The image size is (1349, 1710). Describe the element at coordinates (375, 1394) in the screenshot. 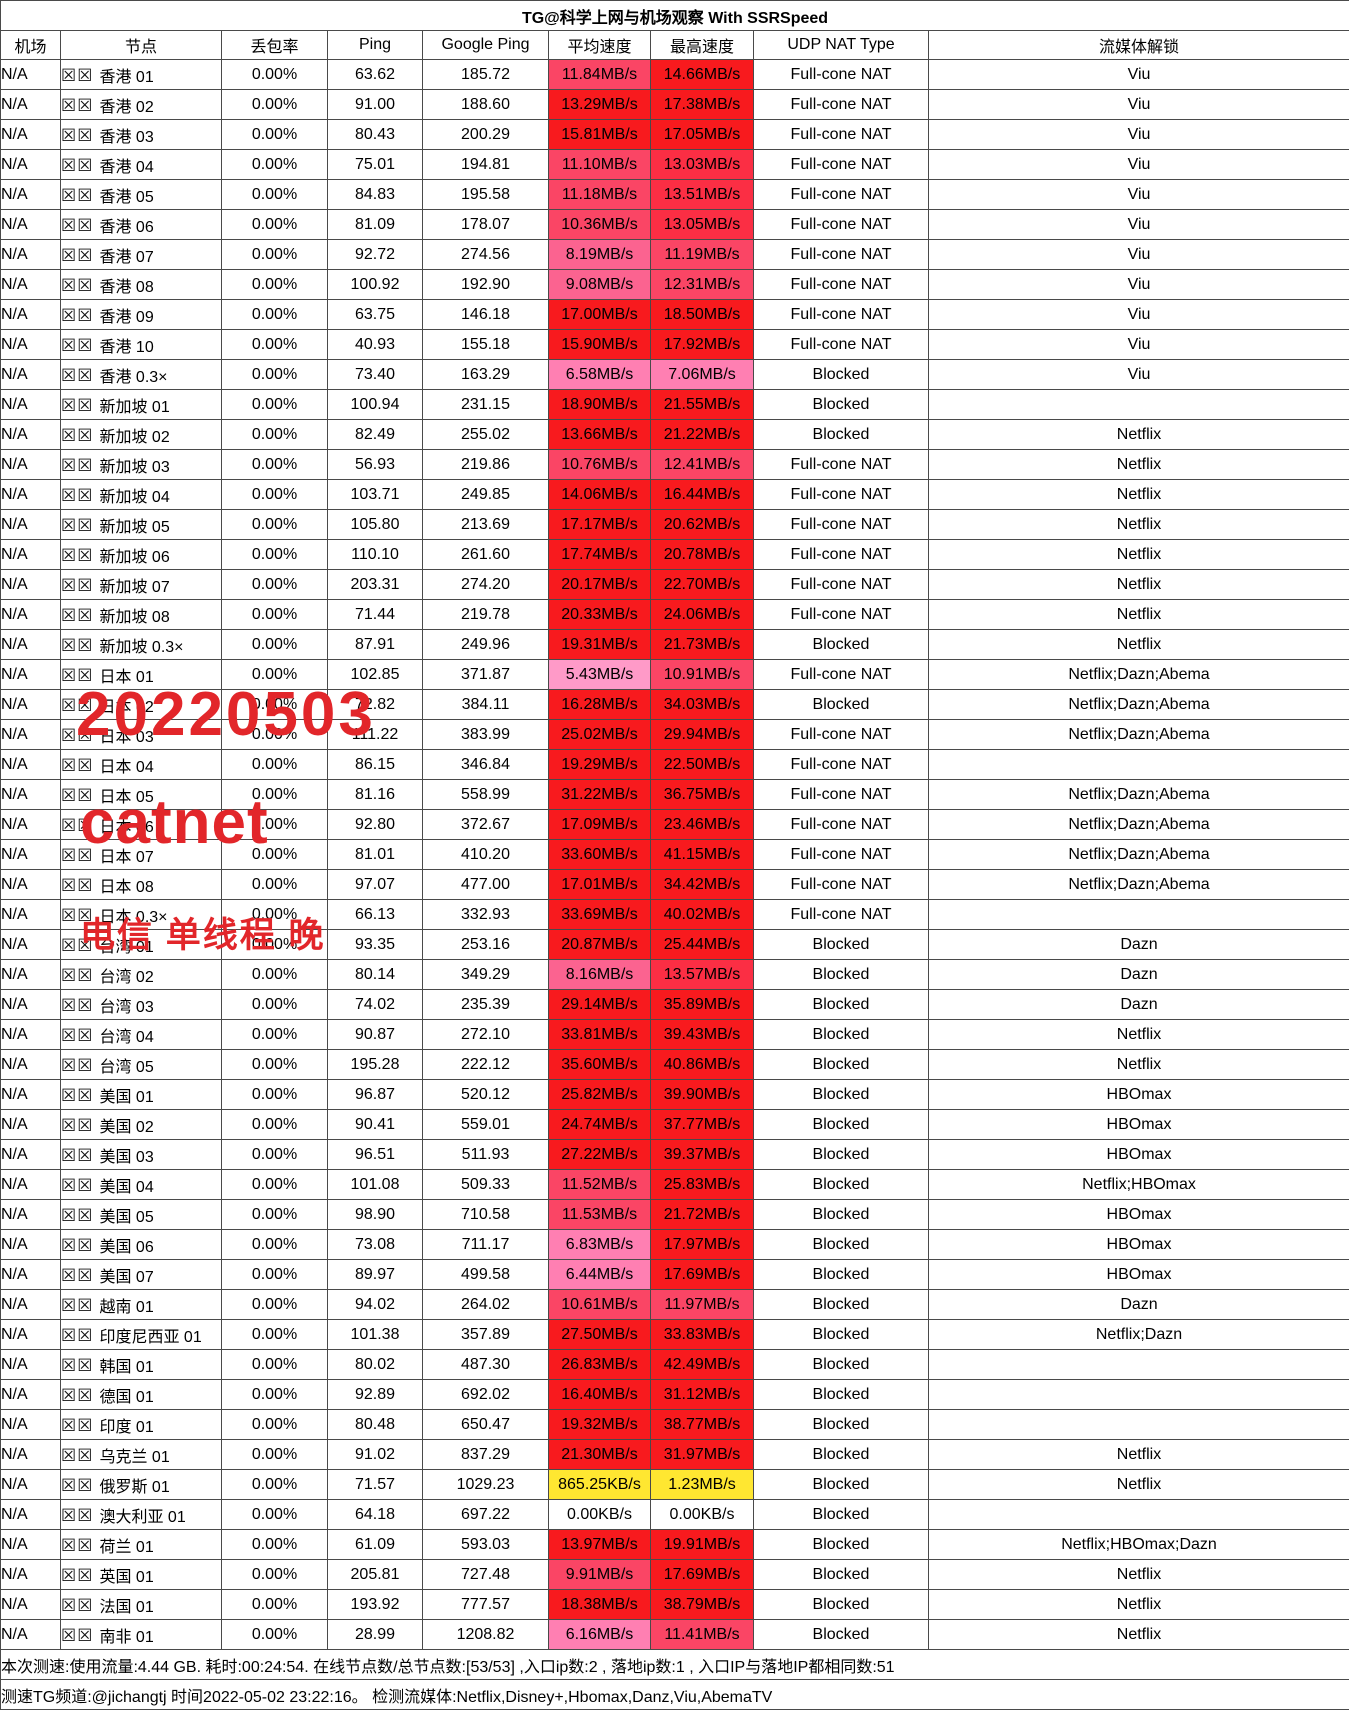

I see `cell-ping: 92.89` at that location.